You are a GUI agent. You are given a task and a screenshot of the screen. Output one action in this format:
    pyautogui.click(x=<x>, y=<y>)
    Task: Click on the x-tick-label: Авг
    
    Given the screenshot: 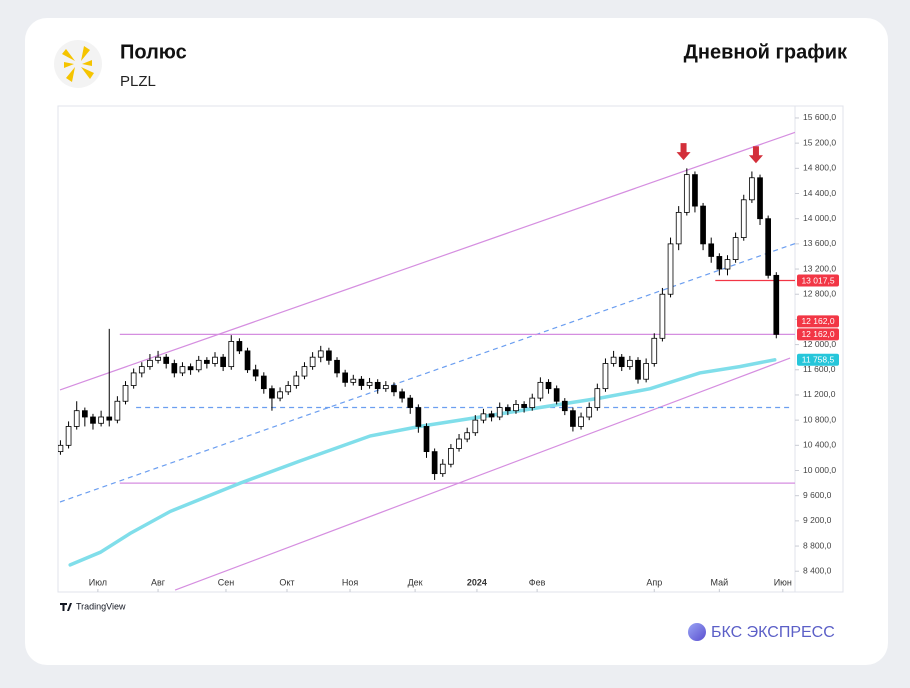 What is the action you would take?
    pyautogui.click(x=158, y=582)
    